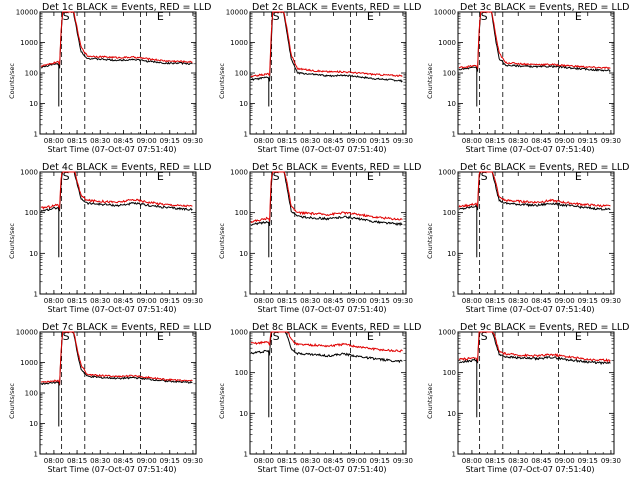 This screenshot has width=640, height=480. What do you see at coordinates (126, 167) in the screenshot?
I see `chart-title: Det 4c BLACK = Events, RED = LLD` at bounding box center [126, 167].